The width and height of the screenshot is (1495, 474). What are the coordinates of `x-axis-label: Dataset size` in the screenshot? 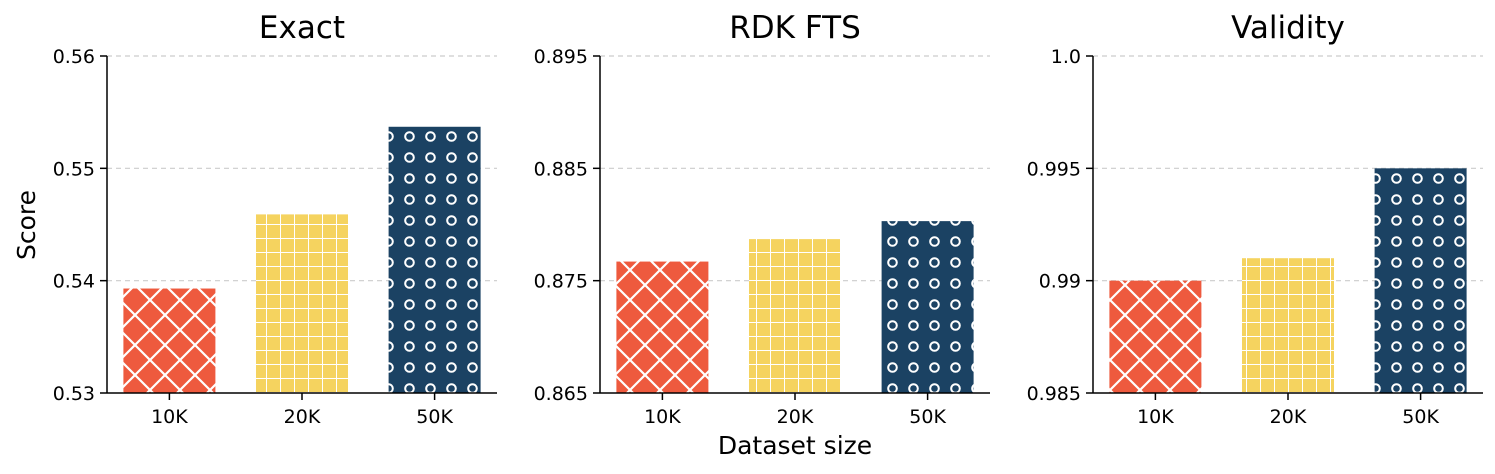 It's located at (795, 445).